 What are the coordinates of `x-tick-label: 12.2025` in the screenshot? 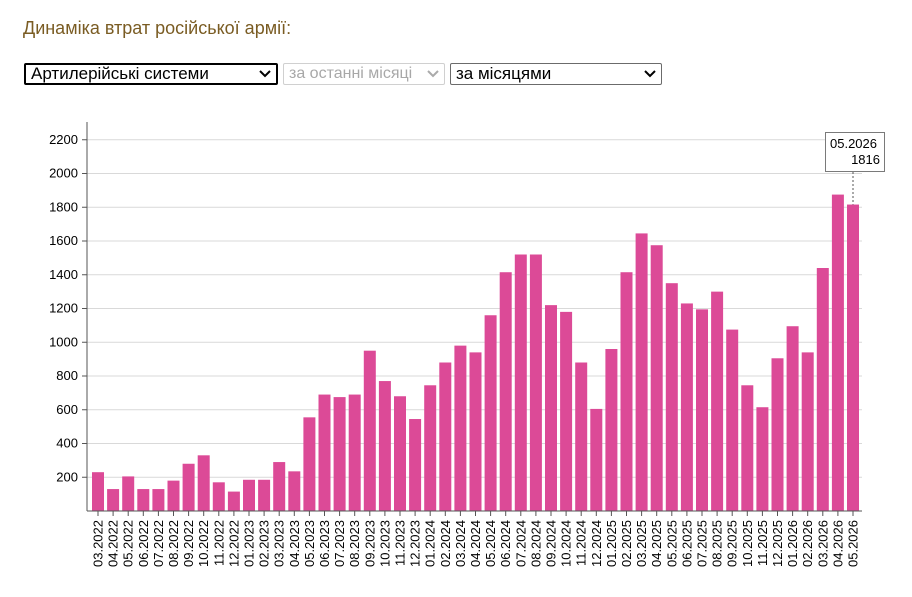 It's located at (777, 543).